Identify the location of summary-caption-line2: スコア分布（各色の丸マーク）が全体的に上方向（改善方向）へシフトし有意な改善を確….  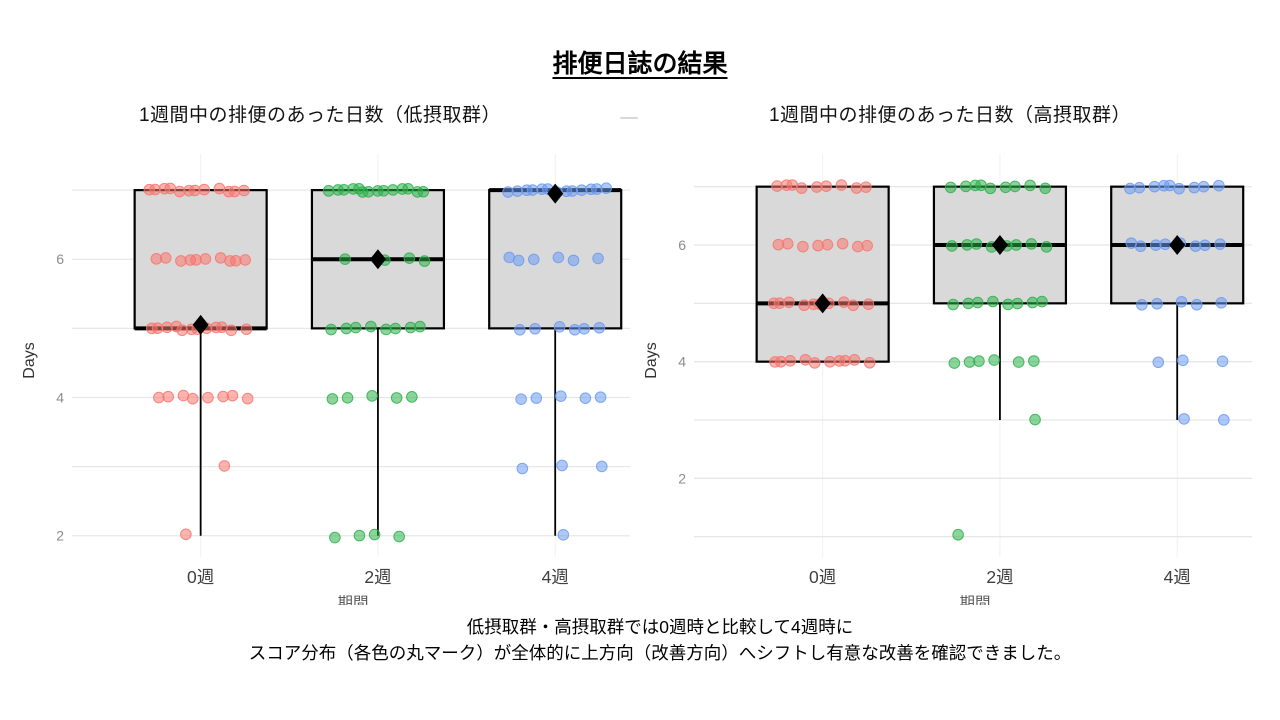
(660, 653).